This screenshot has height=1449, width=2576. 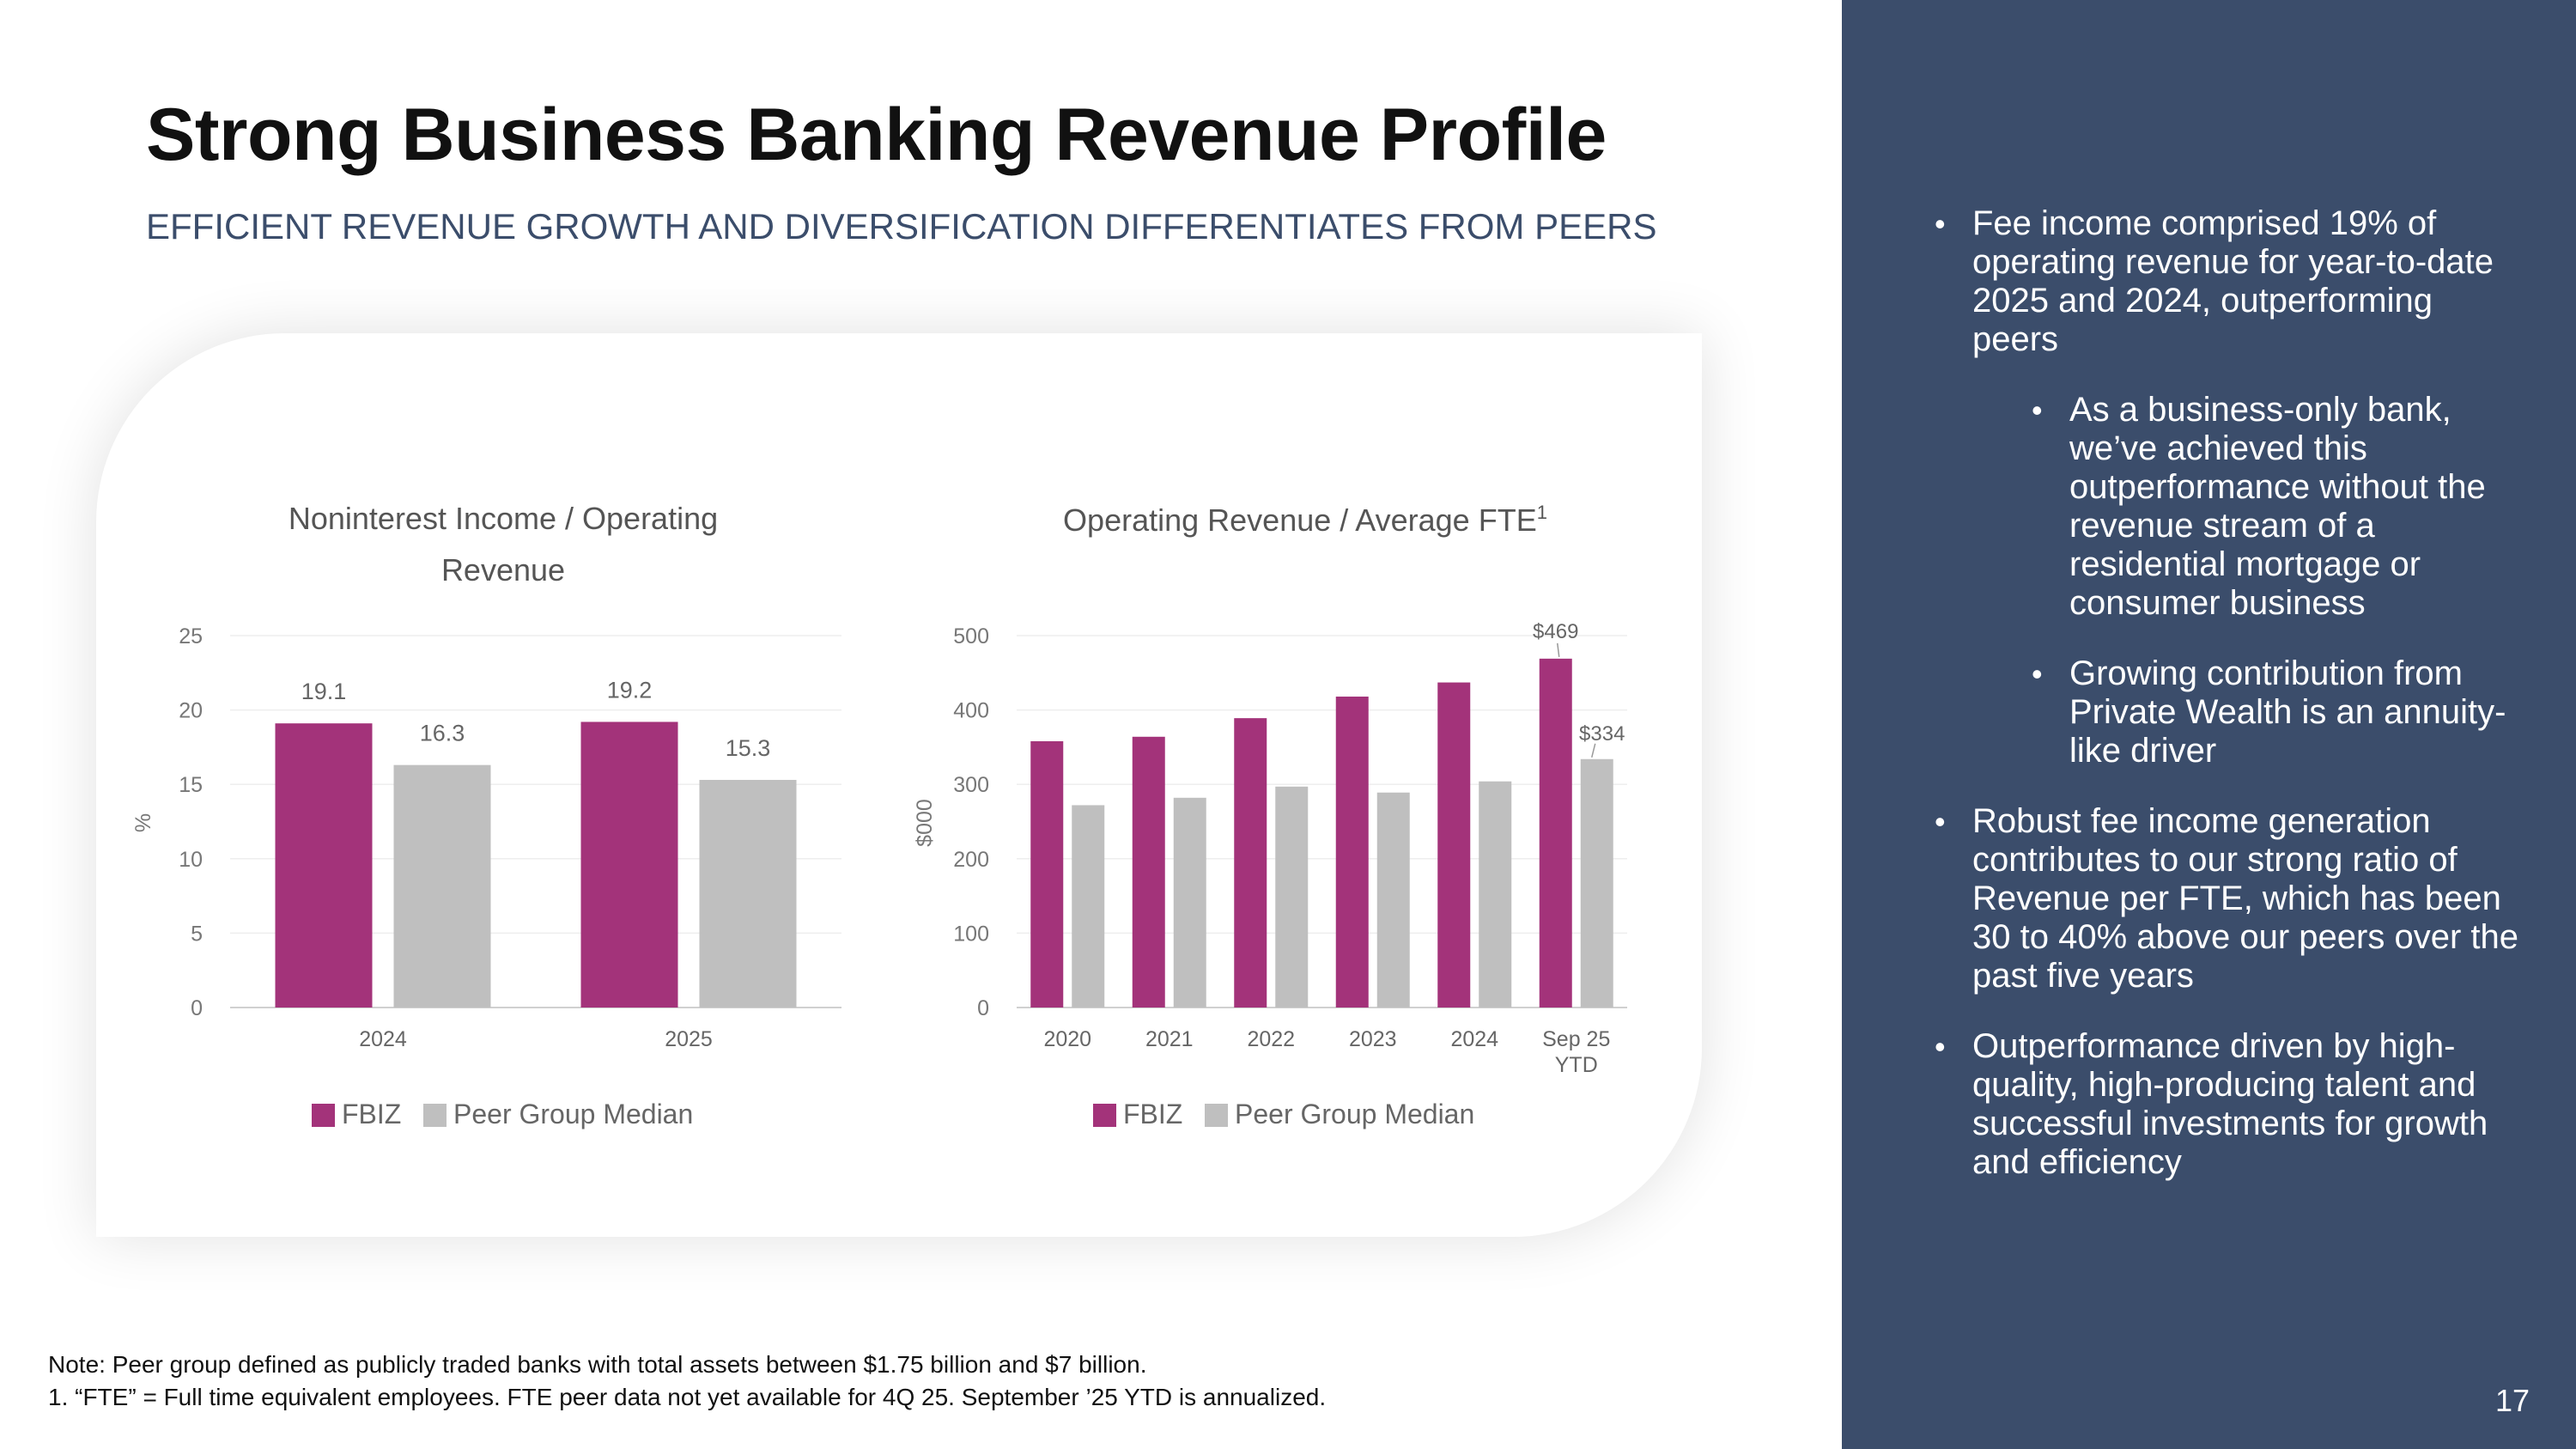 What do you see at coordinates (143, 822) in the screenshot?
I see `y-axis-label: %` at bounding box center [143, 822].